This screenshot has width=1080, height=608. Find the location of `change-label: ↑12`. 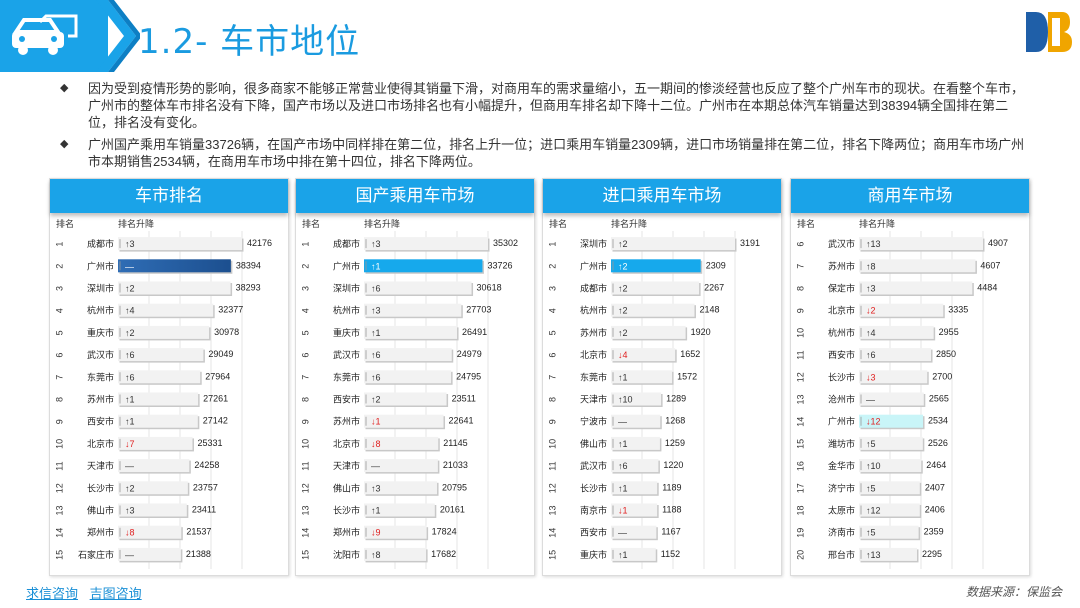

change-label: ↑12 is located at coordinates (873, 511).